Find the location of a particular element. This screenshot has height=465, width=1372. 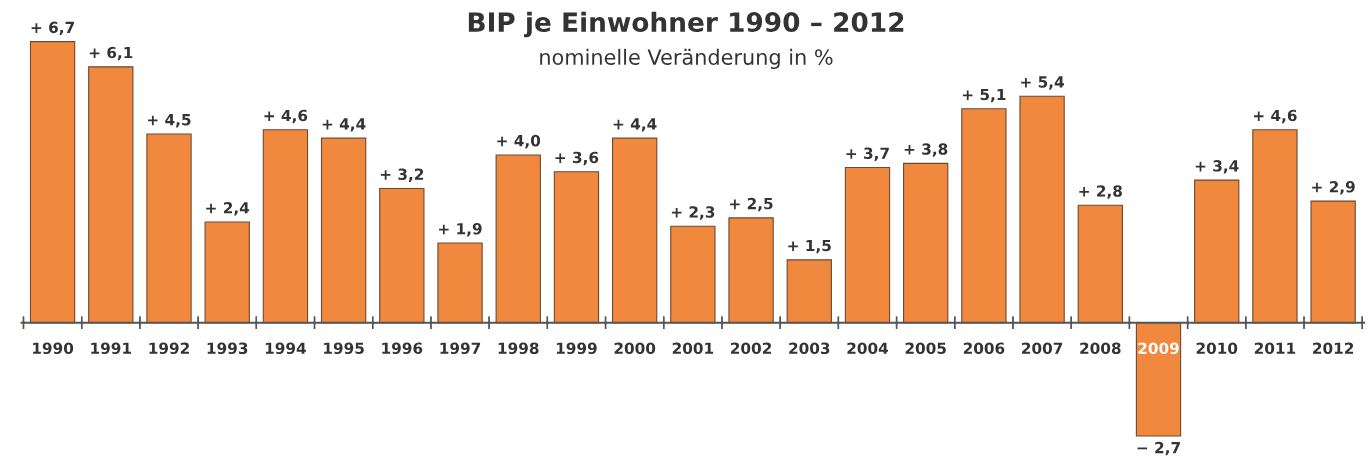

x-tick-label: 2000 is located at coordinates (635, 348).